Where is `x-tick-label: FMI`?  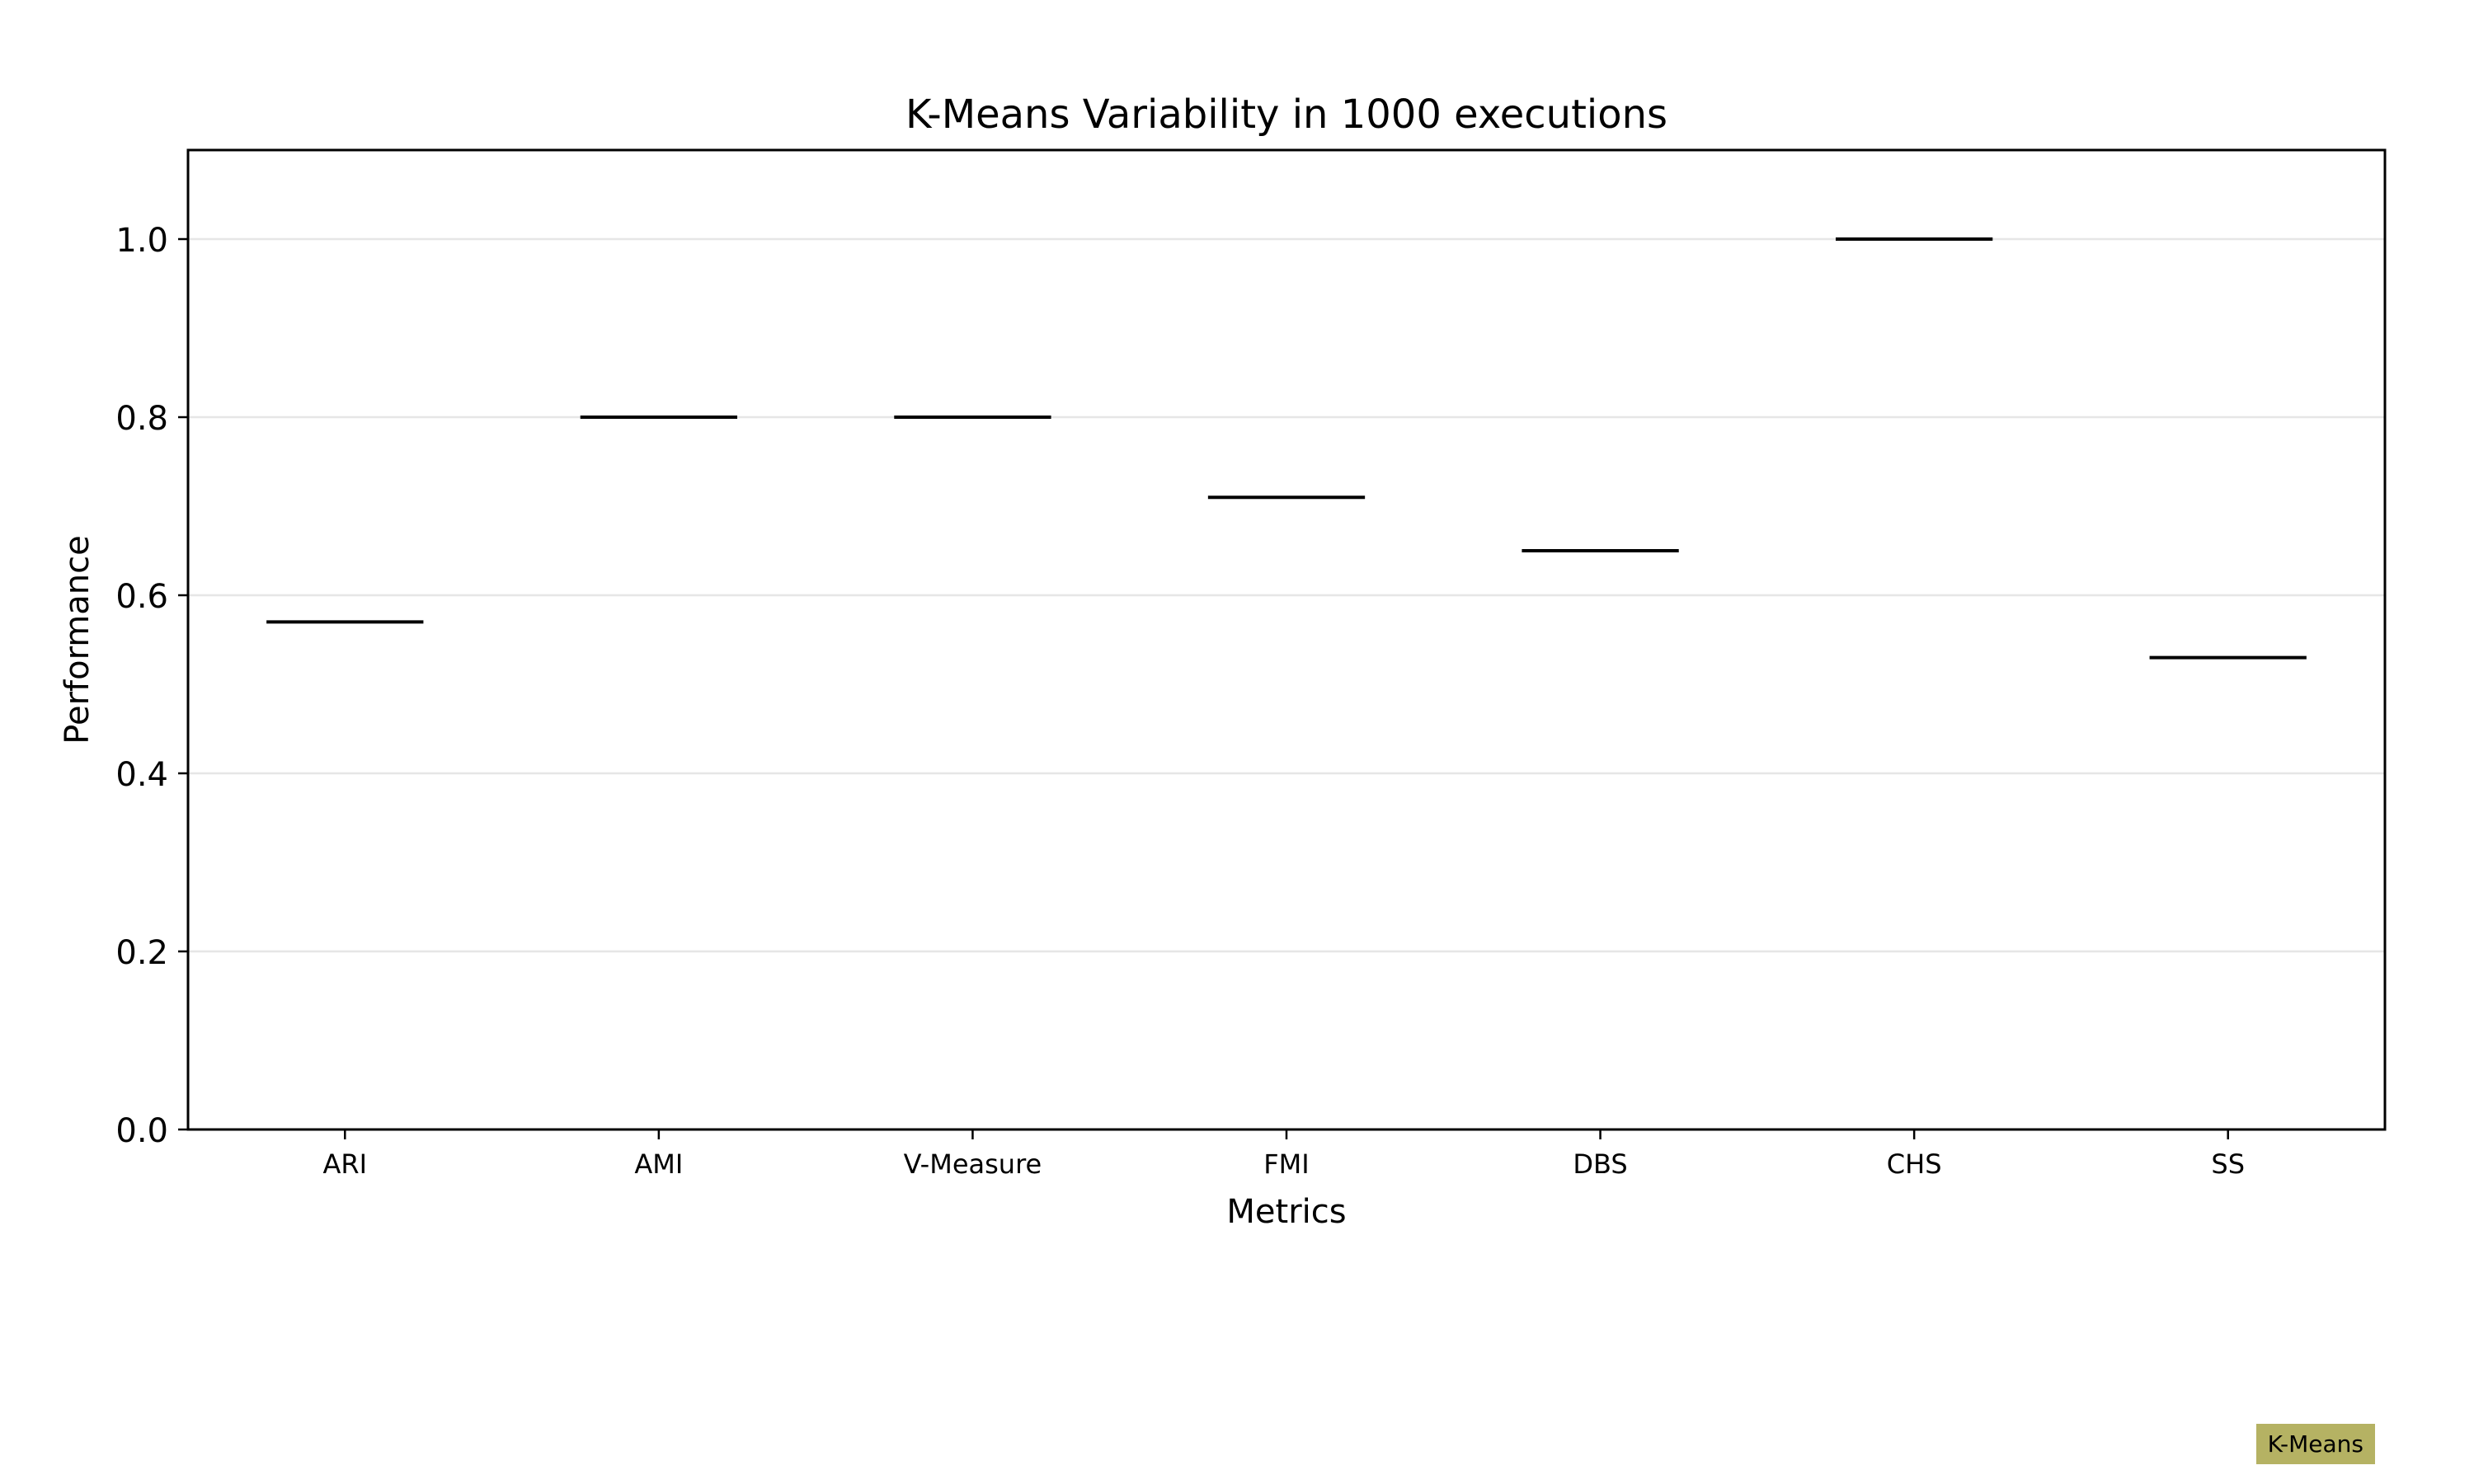
x-tick-label: FMI is located at coordinates (1286, 1164).